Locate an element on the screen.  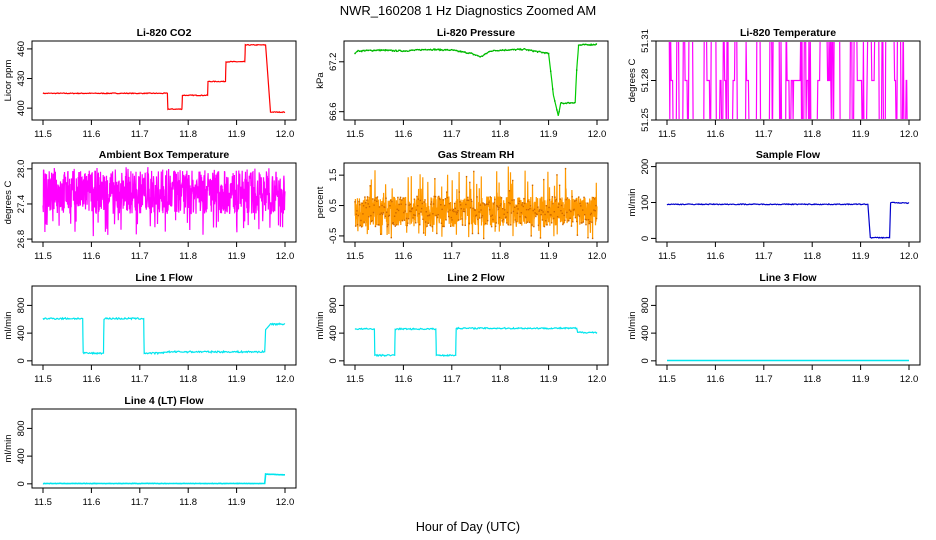
y-tick-label: 400 is located at coordinates (645, 333).